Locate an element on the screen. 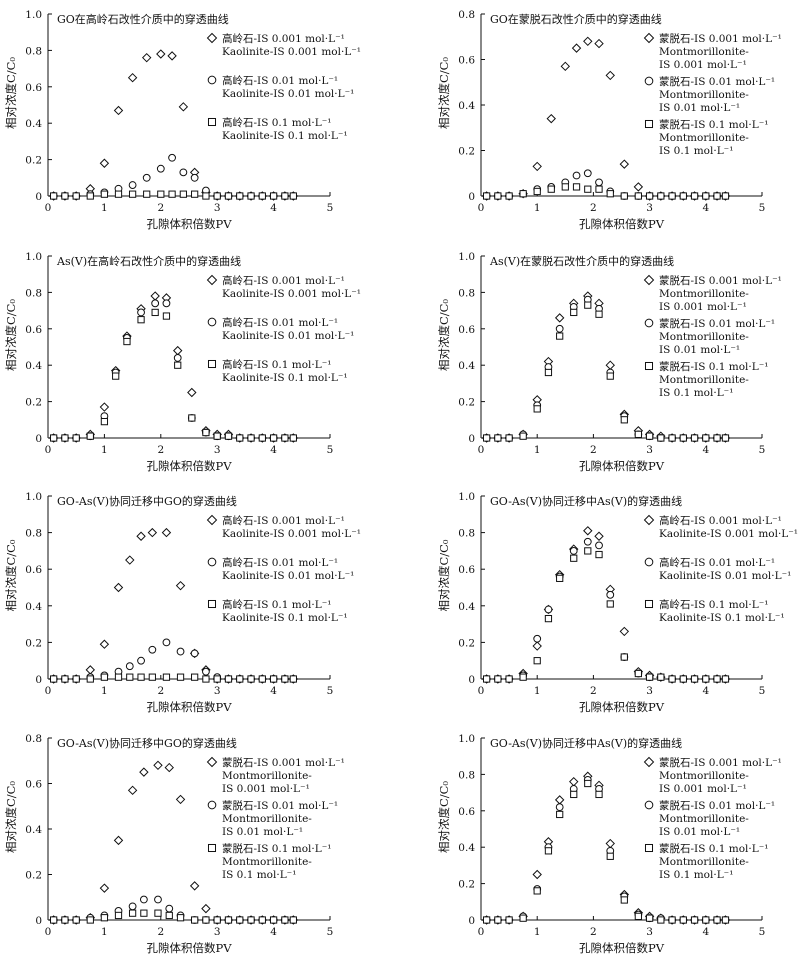 Image resolution: width=802 pixels, height=967 pixels. x-axis-label: 孔隙体积倍数PV is located at coordinates (622, 224).